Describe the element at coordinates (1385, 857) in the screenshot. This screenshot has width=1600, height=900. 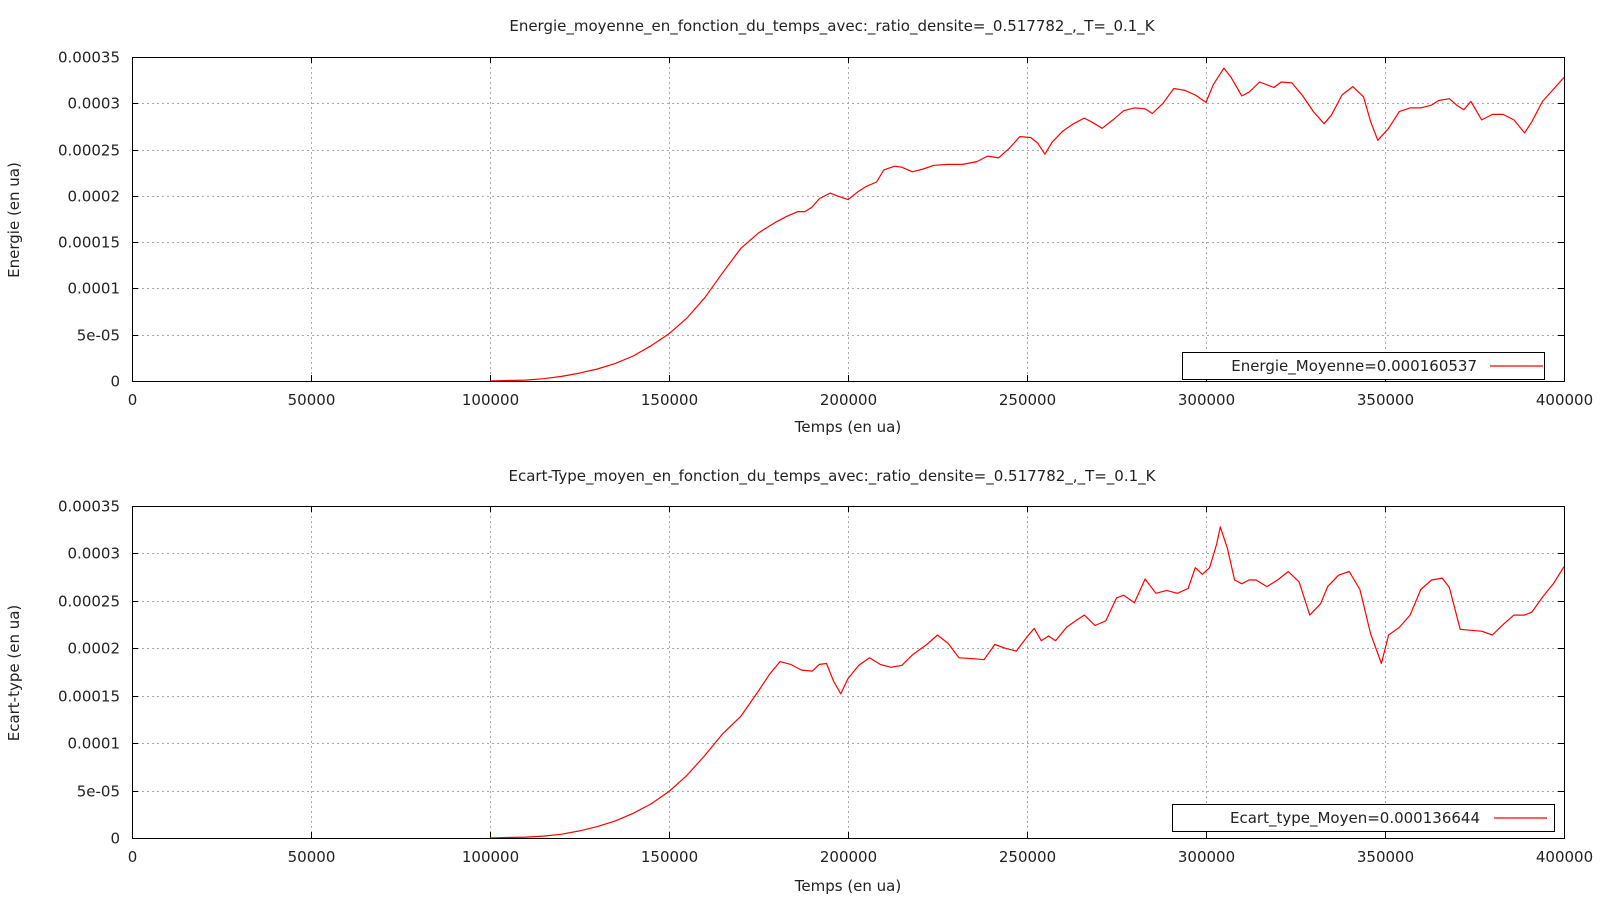
I see `std-dev-chart-xtick-label: 350000` at that location.